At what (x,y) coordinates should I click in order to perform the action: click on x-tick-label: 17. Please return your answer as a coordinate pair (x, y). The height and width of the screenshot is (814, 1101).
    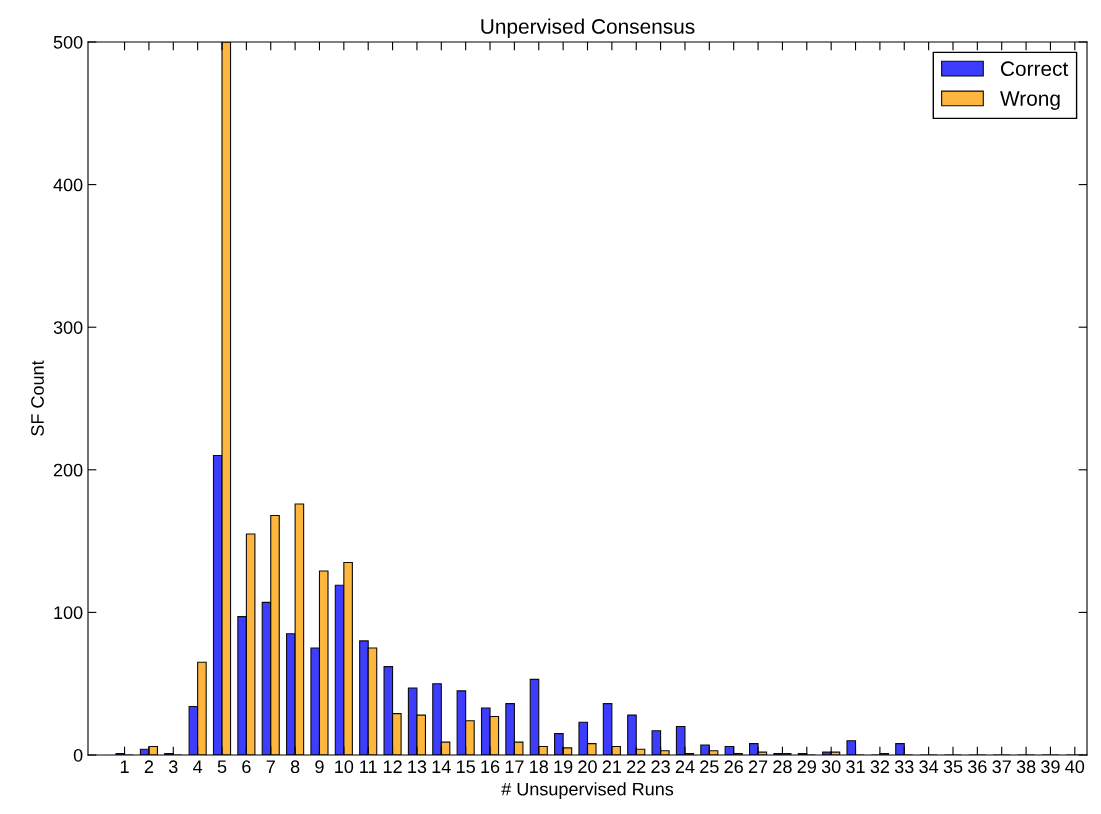
    Looking at the image, I should click on (514, 766).